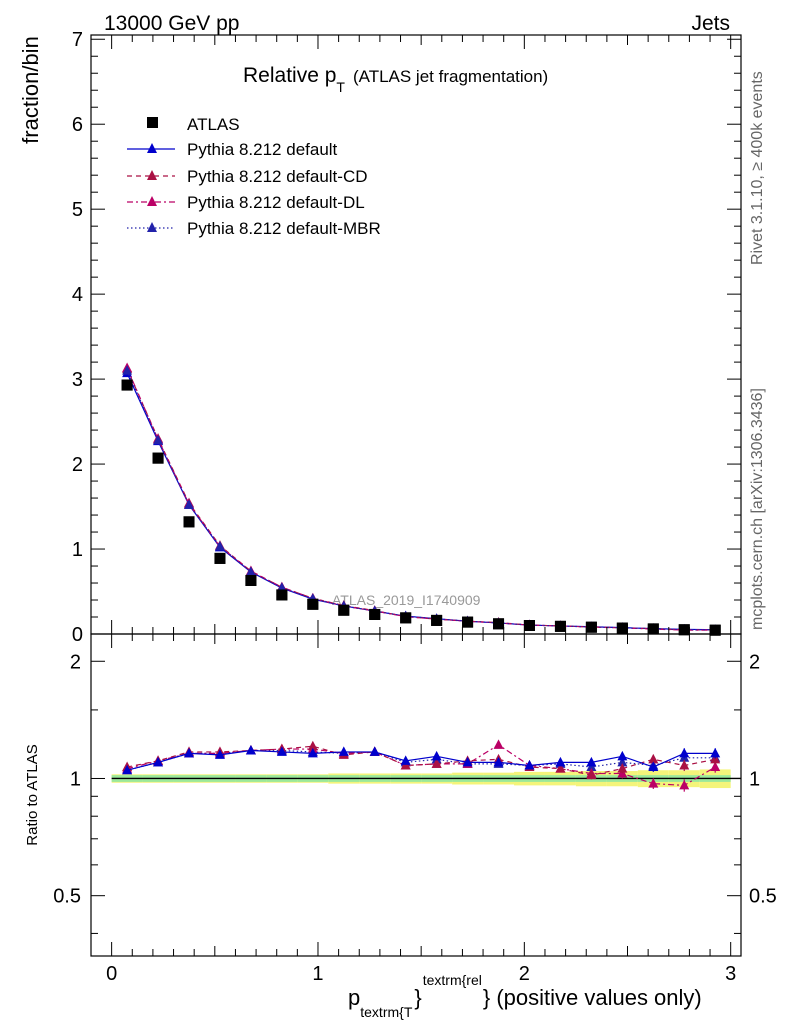 The width and height of the screenshot is (786, 1024). What do you see at coordinates (213, 124) in the screenshot?
I see `legend-label-atlas: ATLAS` at bounding box center [213, 124].